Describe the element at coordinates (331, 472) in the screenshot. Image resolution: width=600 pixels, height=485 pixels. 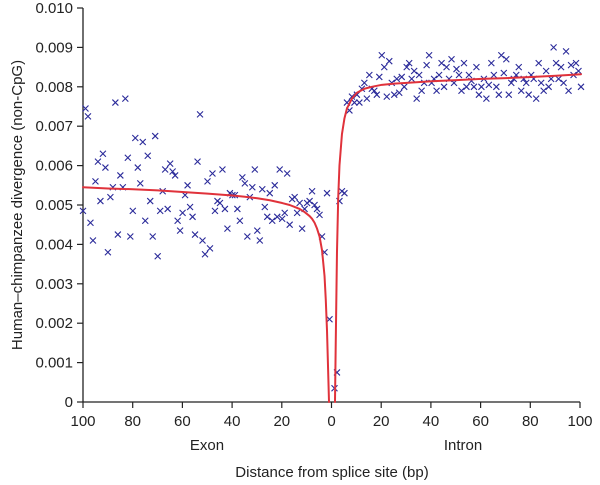
I see `x-axis-title: Distance from splice site (bp)` at that location.